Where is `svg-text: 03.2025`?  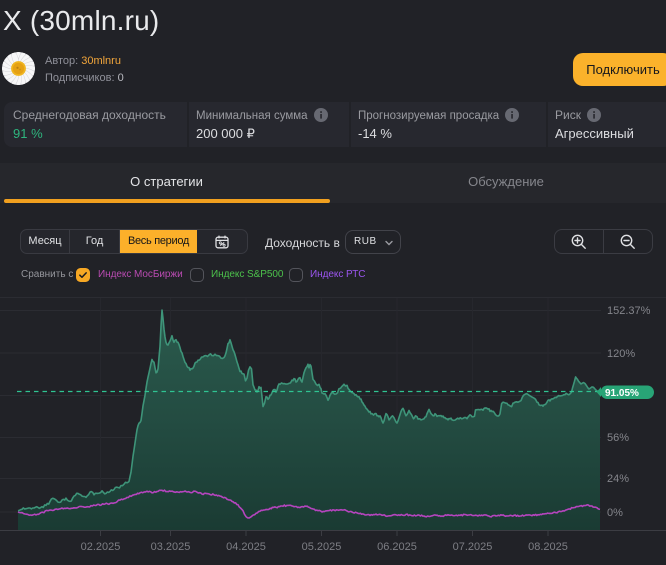 svg-text: 03.2025 is located at coordinates (171, 547).